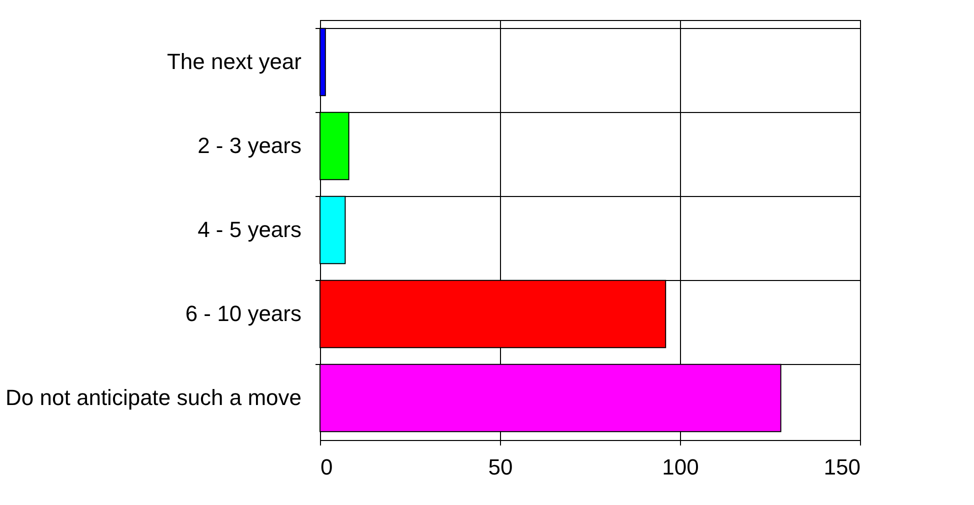 The image size is (974, 505). What do you see at coordinates (250, 145) in the screenshot?
I see `y-tick-label: 2 - 3 years` at bounding box center [250, 145].